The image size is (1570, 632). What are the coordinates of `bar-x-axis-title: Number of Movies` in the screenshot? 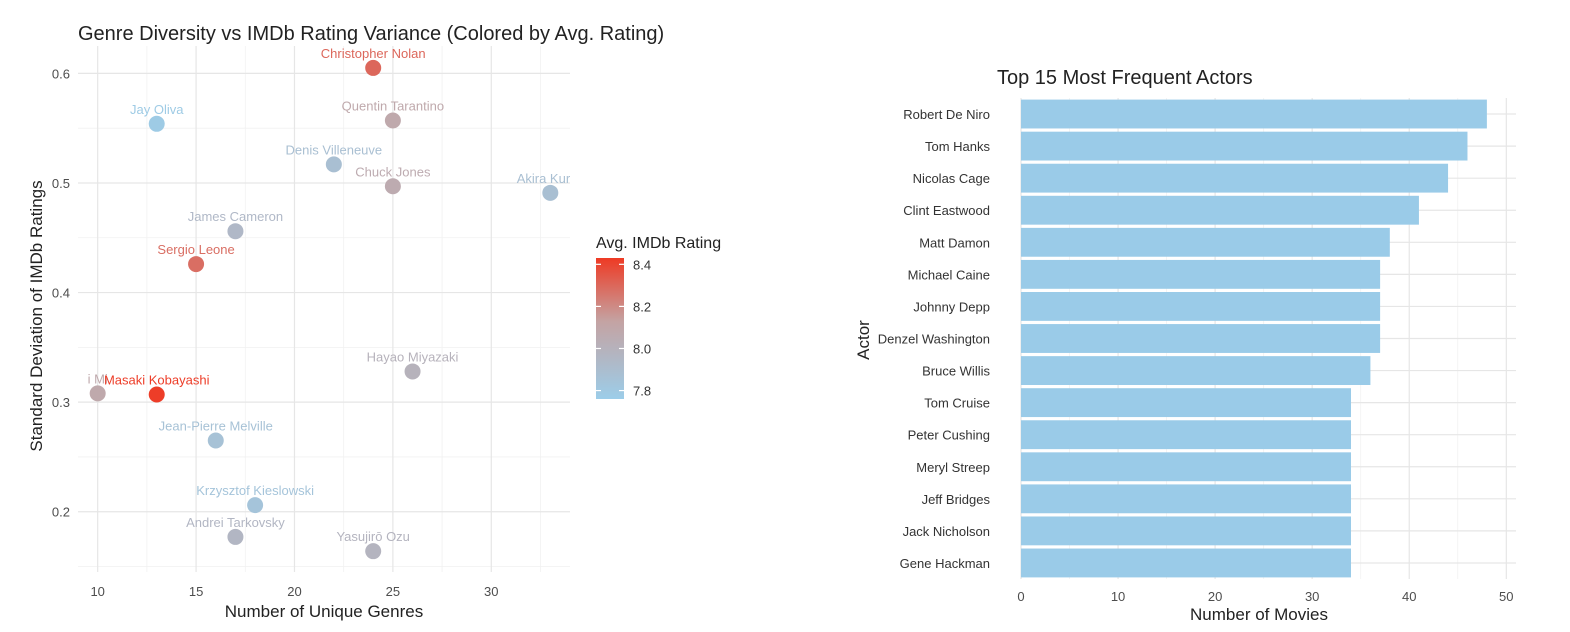 It's located at (1259, 614).